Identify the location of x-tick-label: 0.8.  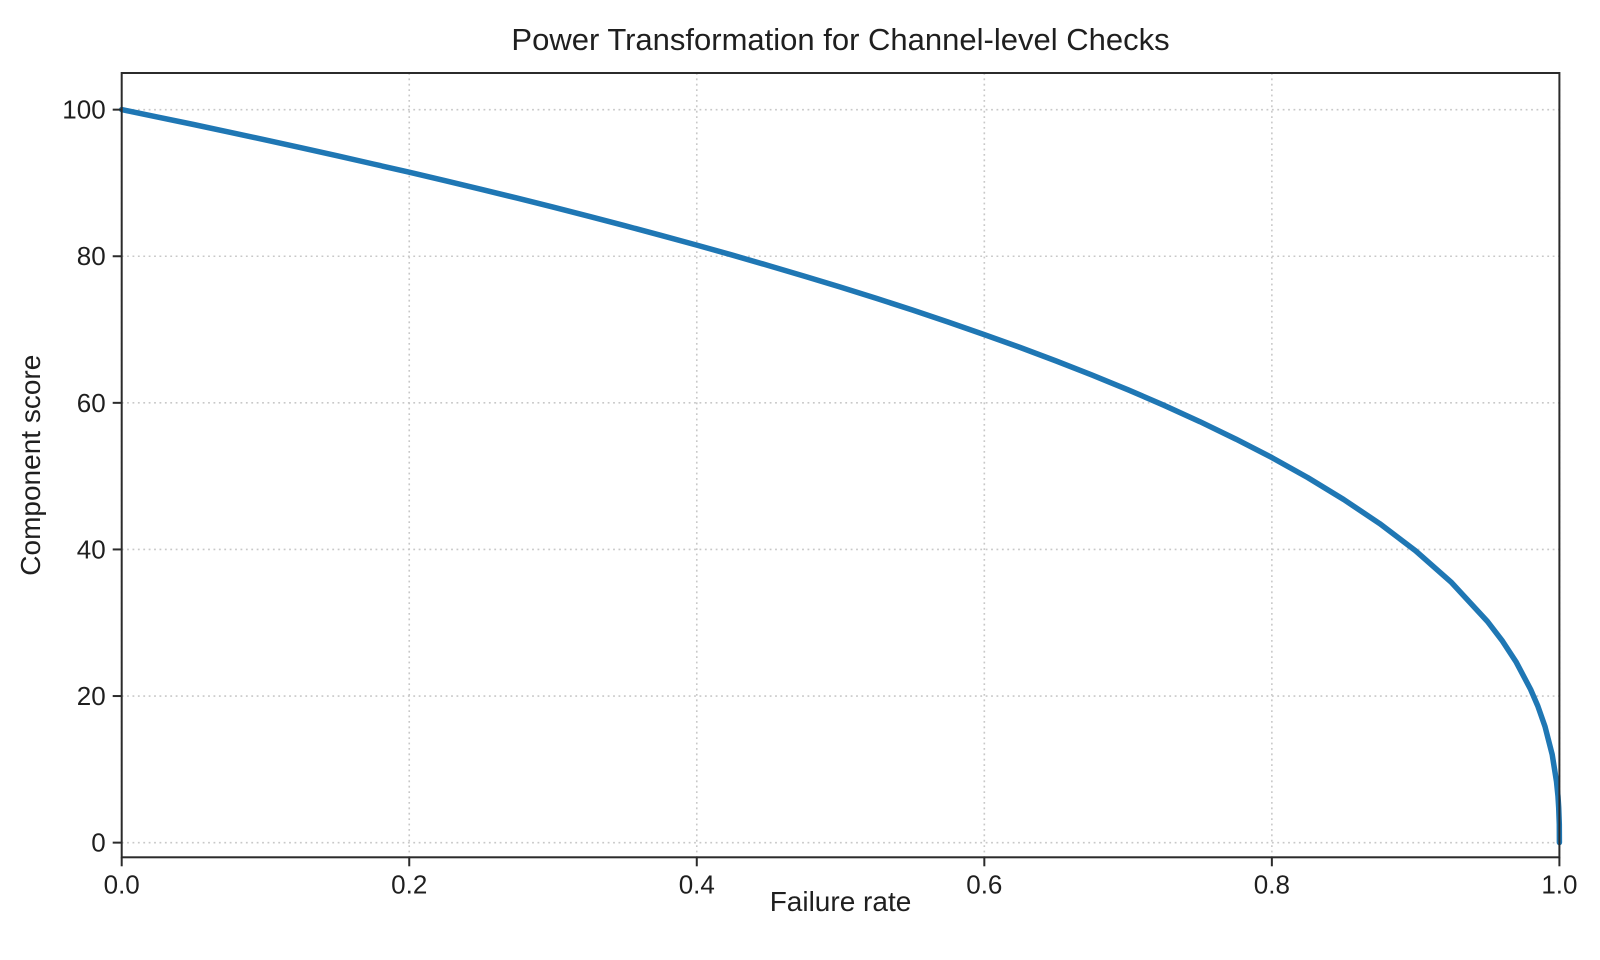
(1272, 884).